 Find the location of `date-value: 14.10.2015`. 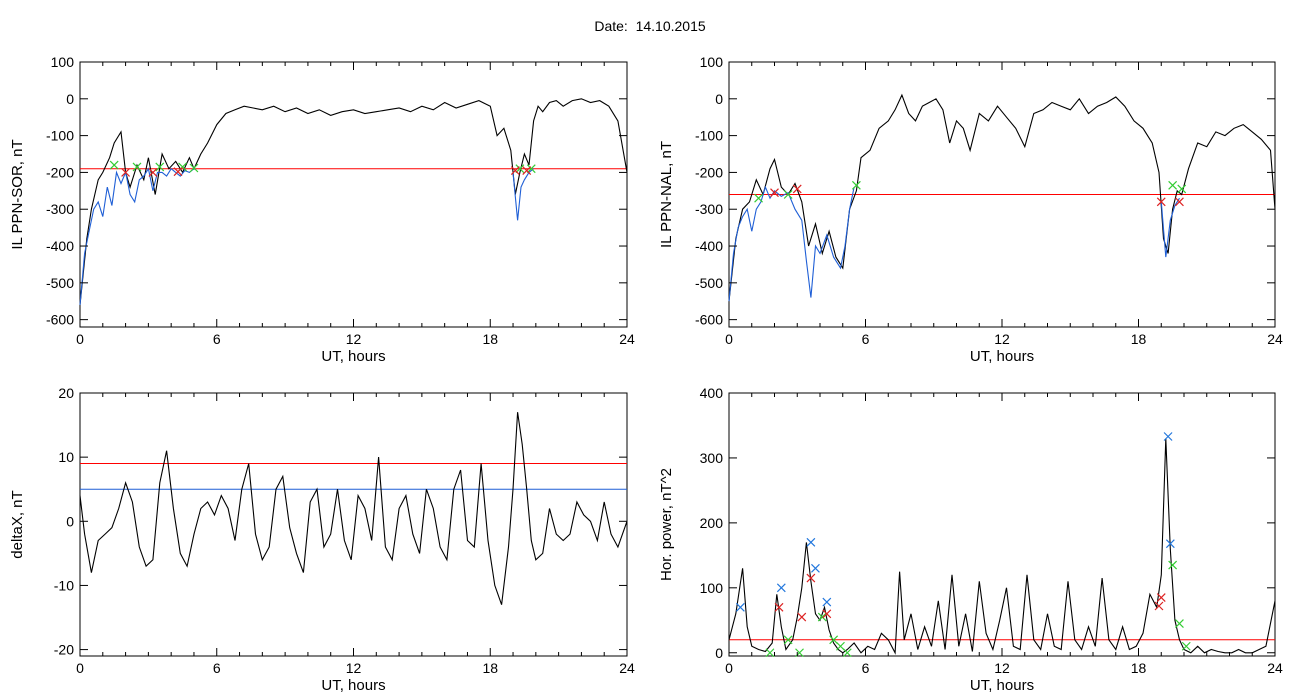

date-value: 14.10.2015 is located at coordinates (670, 26).